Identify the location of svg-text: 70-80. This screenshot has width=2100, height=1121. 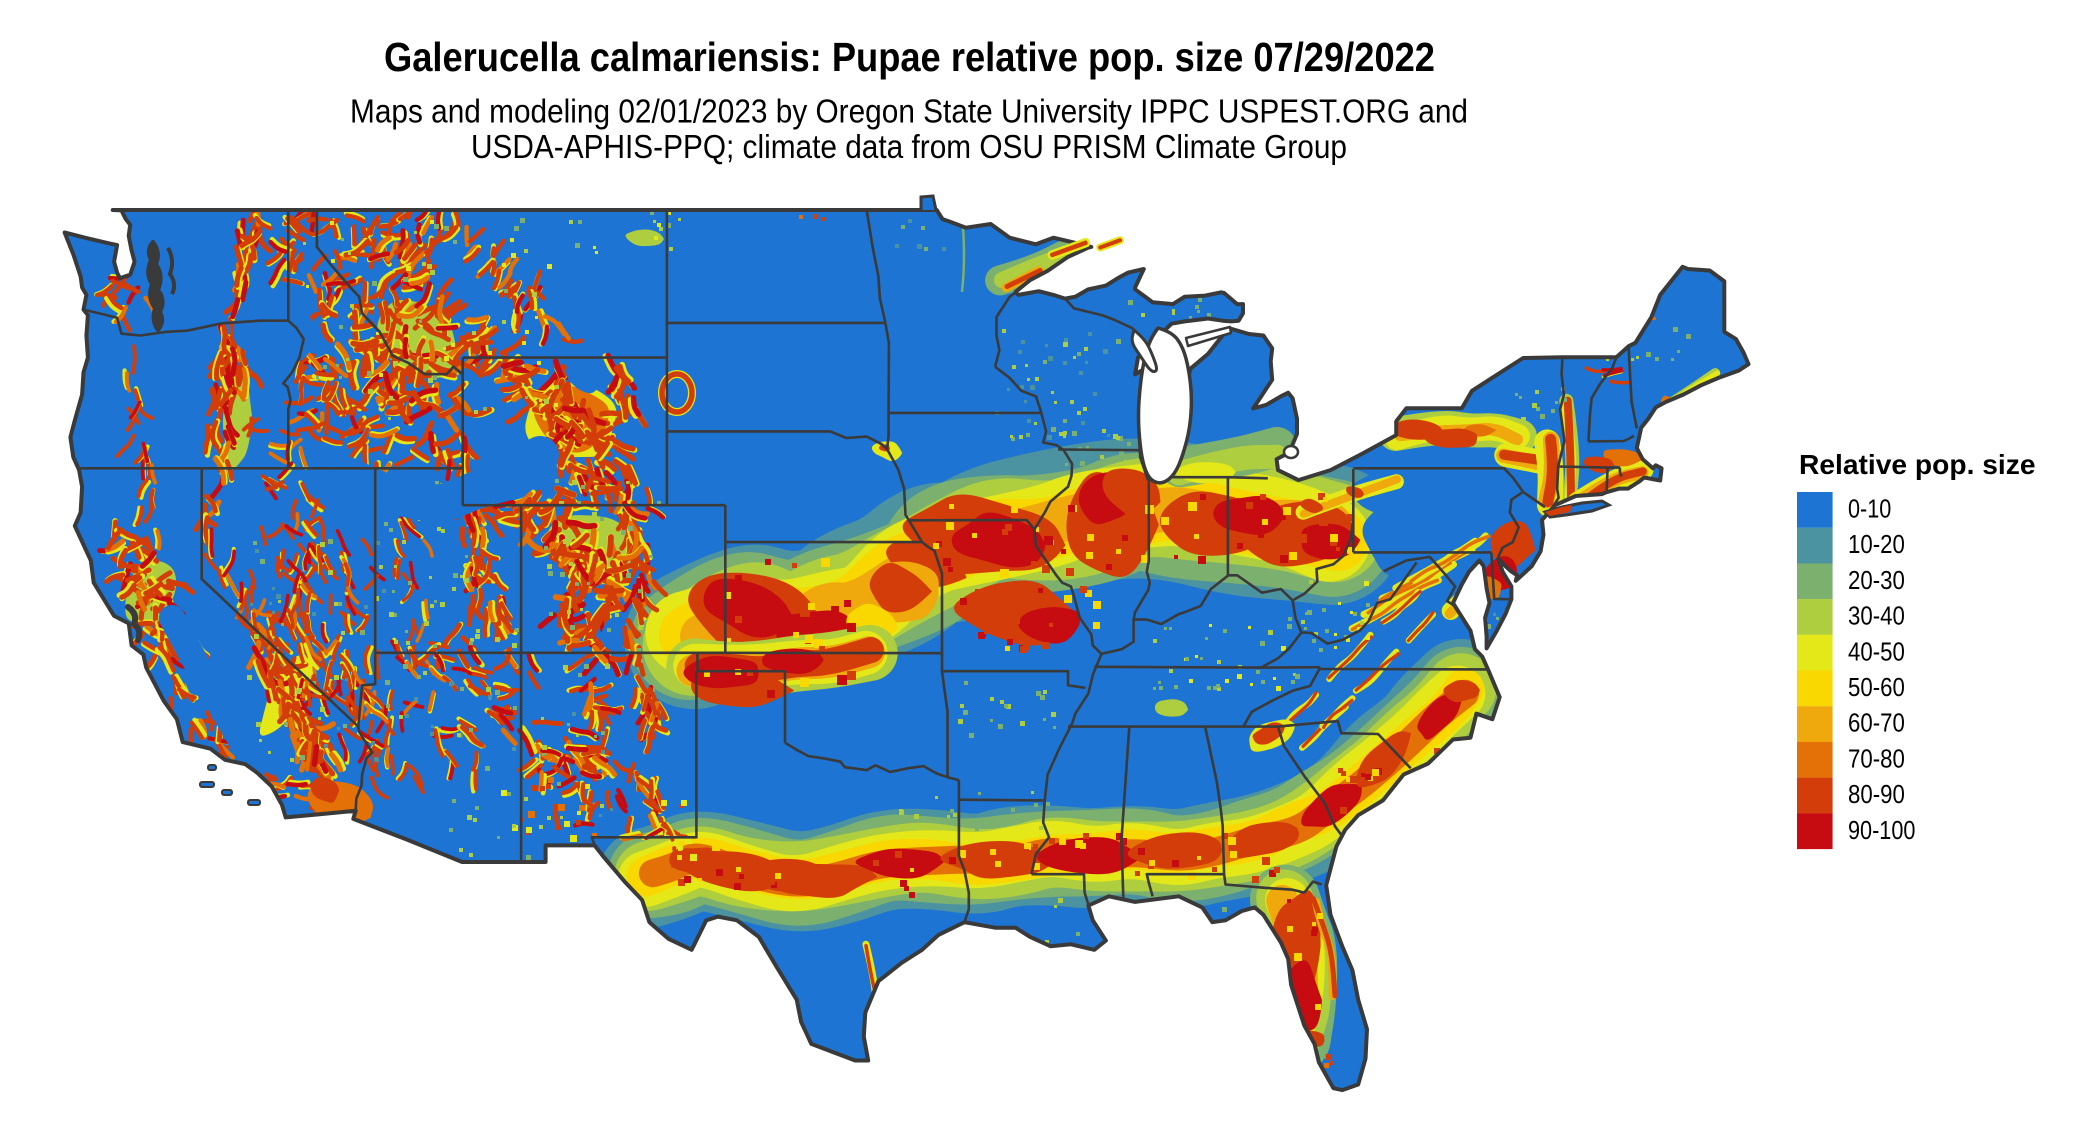
(1876, 758).